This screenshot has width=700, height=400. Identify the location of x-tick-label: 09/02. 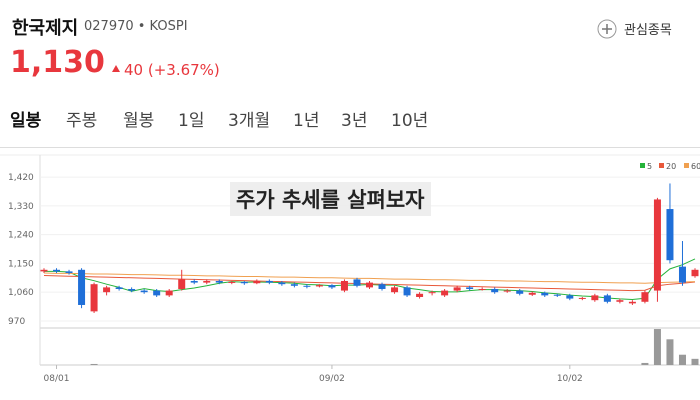
(332, 379).